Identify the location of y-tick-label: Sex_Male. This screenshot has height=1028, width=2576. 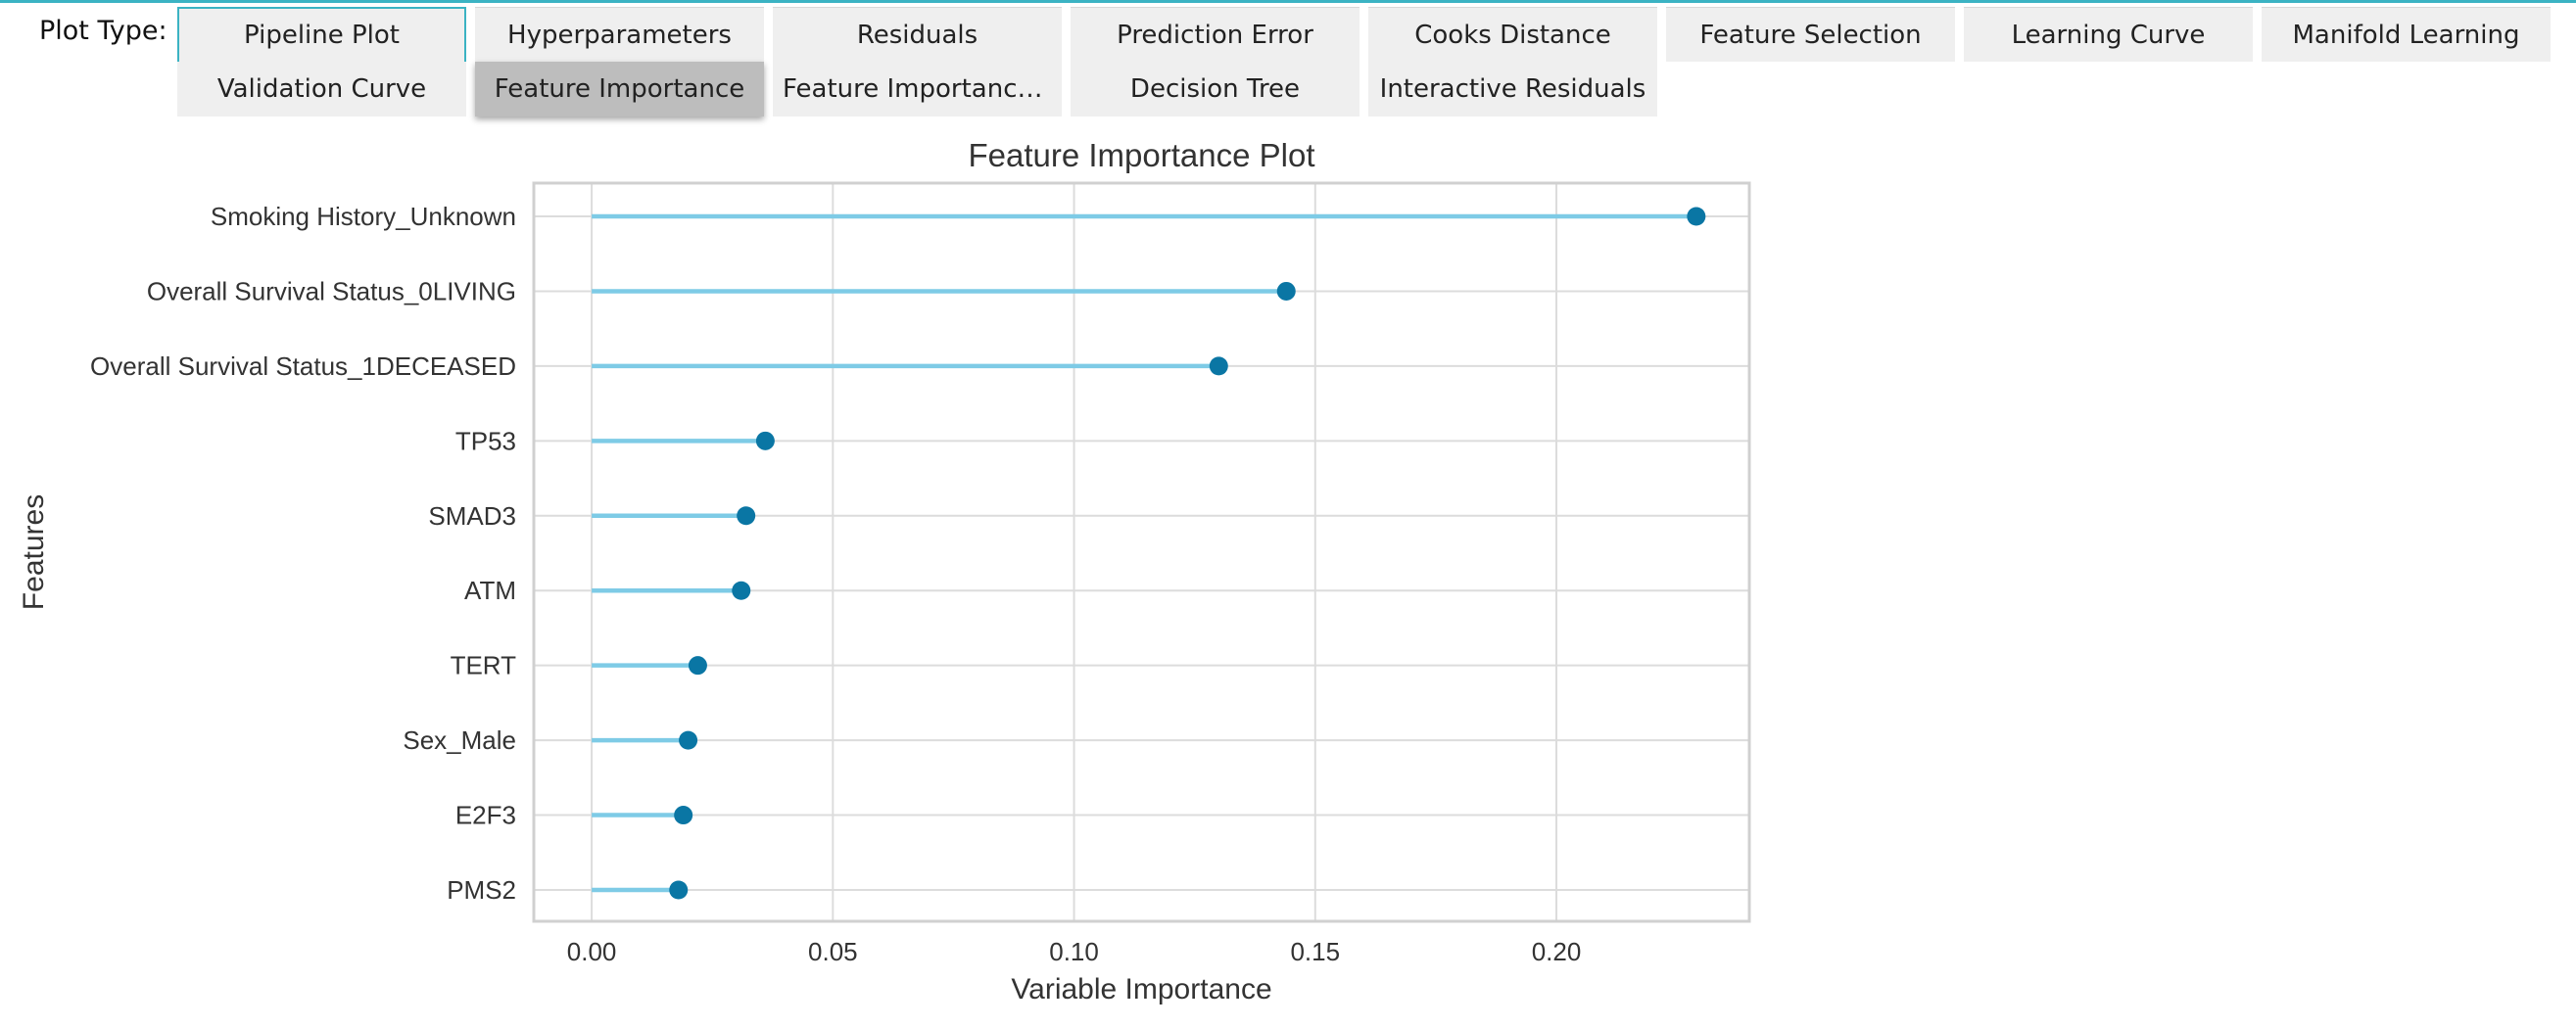
(460, 740).